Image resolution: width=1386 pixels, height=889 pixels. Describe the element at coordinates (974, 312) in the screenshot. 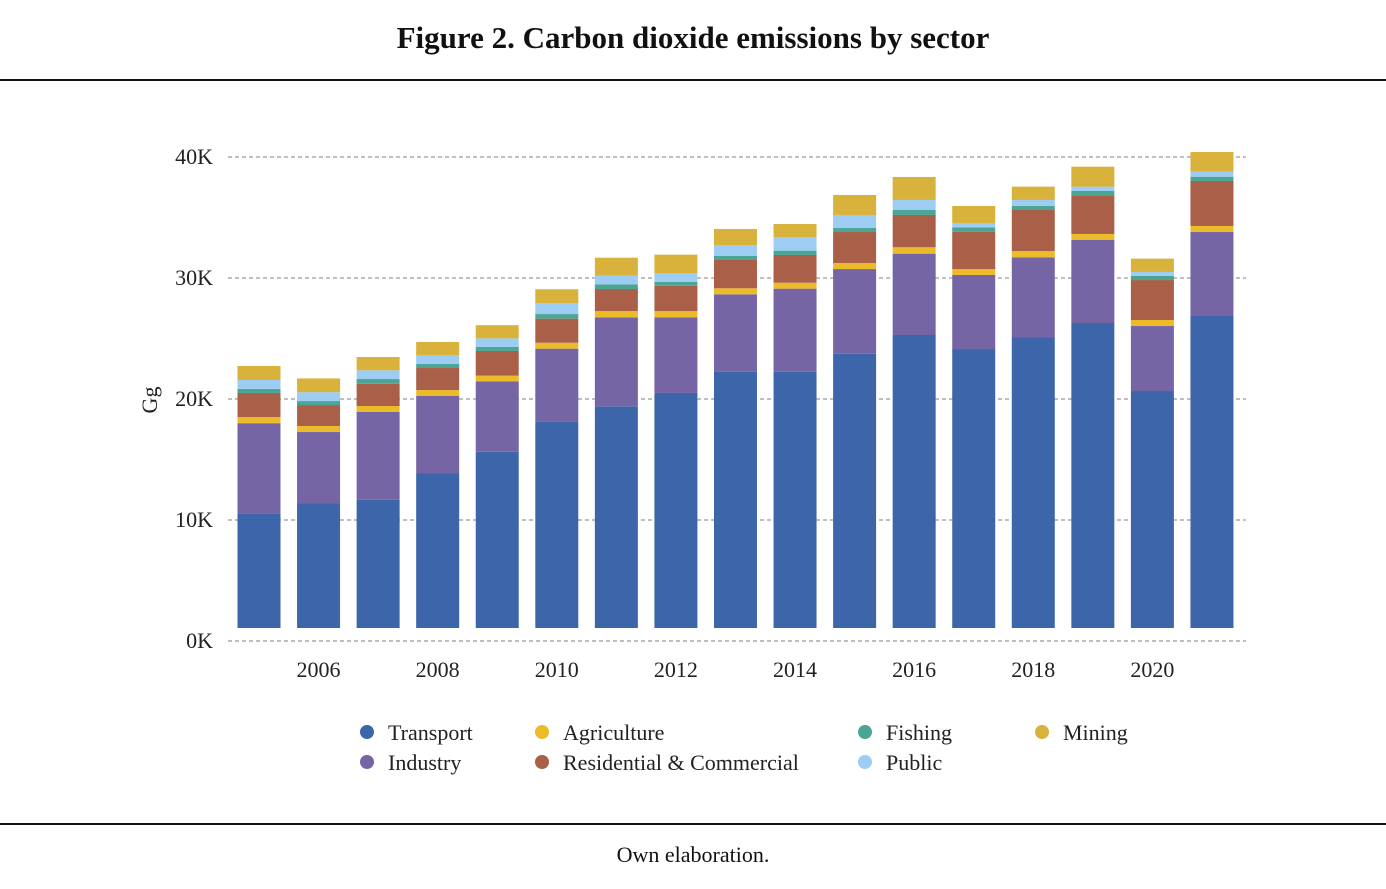

I see `bar-segment-industry-2017` at that location.